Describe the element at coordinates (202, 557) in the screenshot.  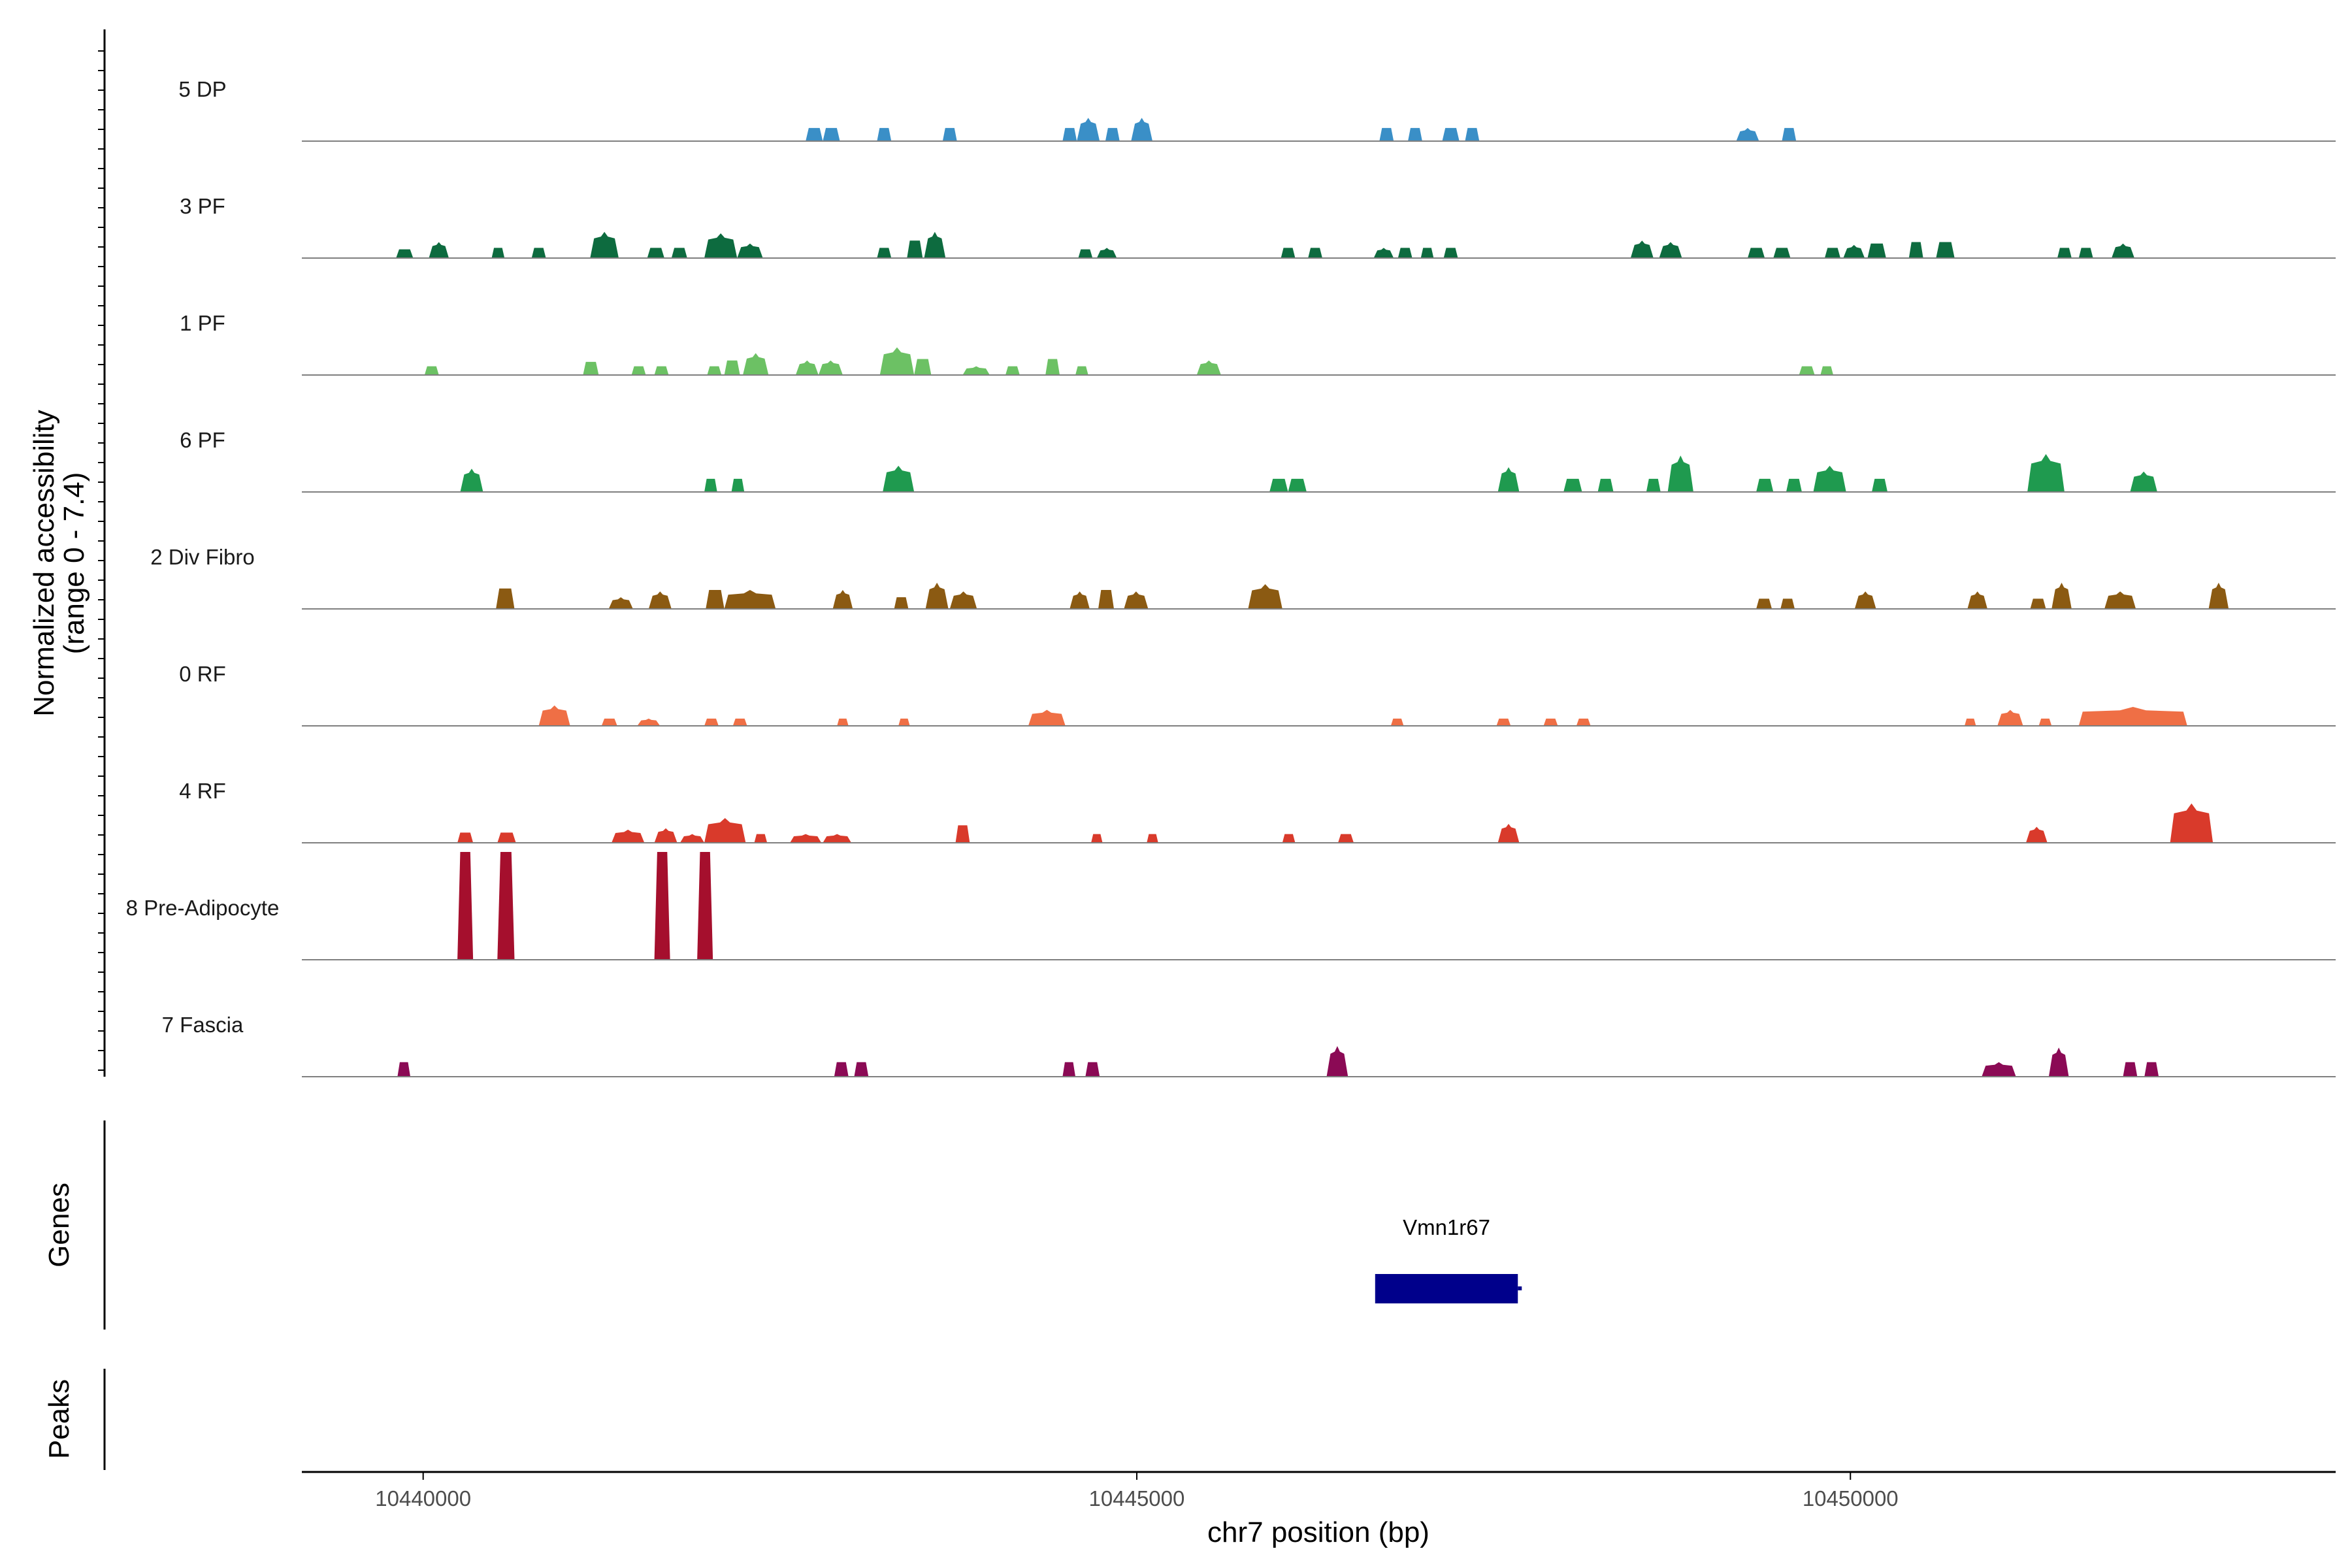
I see `track-label: 2 Div Fibro` at that location.